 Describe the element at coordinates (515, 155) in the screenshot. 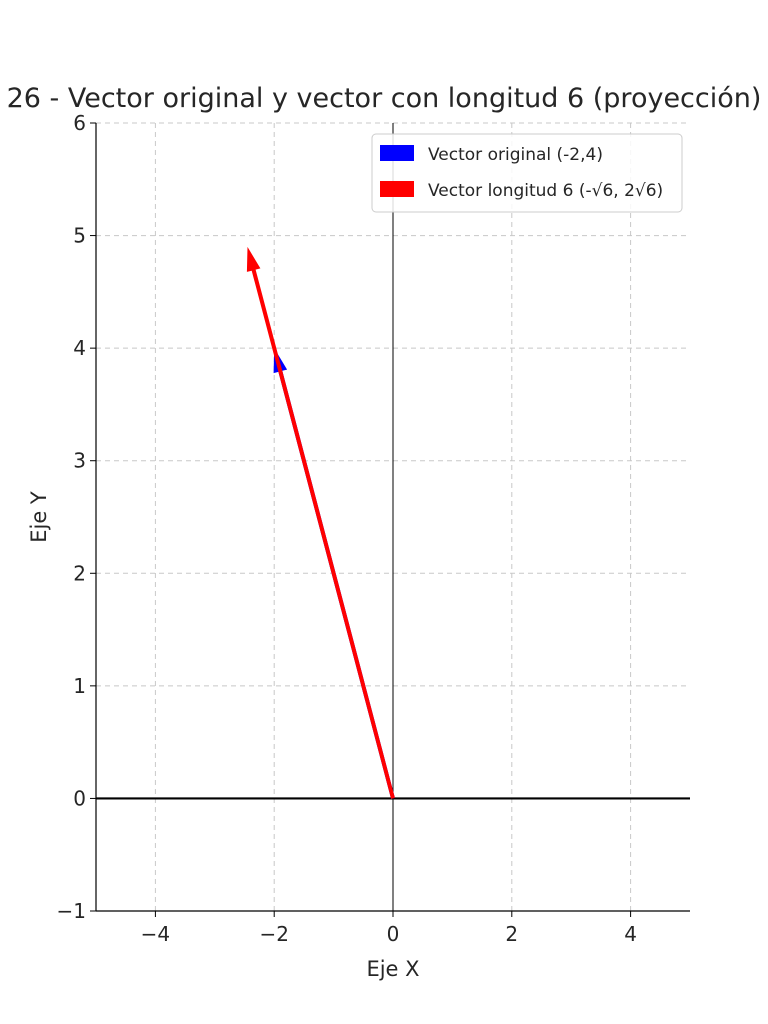

I see `legend-entry: Vector original (-2,4)` at that location.